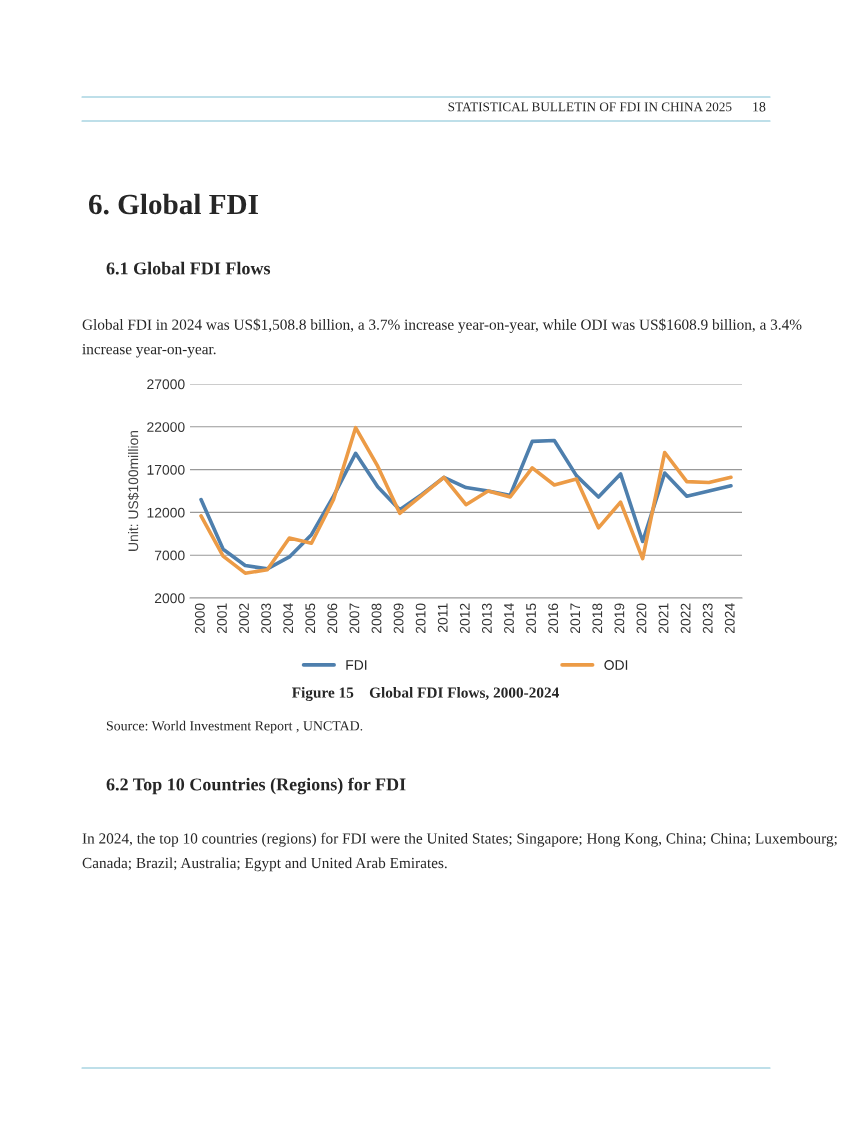 The image size is (851, 1146). What do you see at coordinates (425, 694) in the screenshot?
I see `text: Figure 15 Global FDI Flows, 2000-2024` at bounding box center [425, 694].